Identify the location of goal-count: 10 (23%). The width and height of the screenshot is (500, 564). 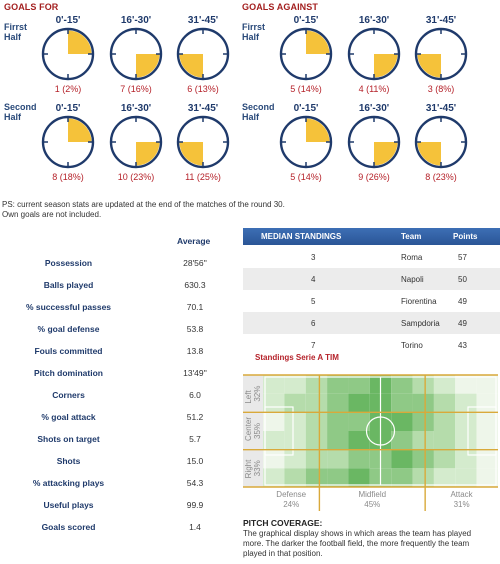
(136, 177).